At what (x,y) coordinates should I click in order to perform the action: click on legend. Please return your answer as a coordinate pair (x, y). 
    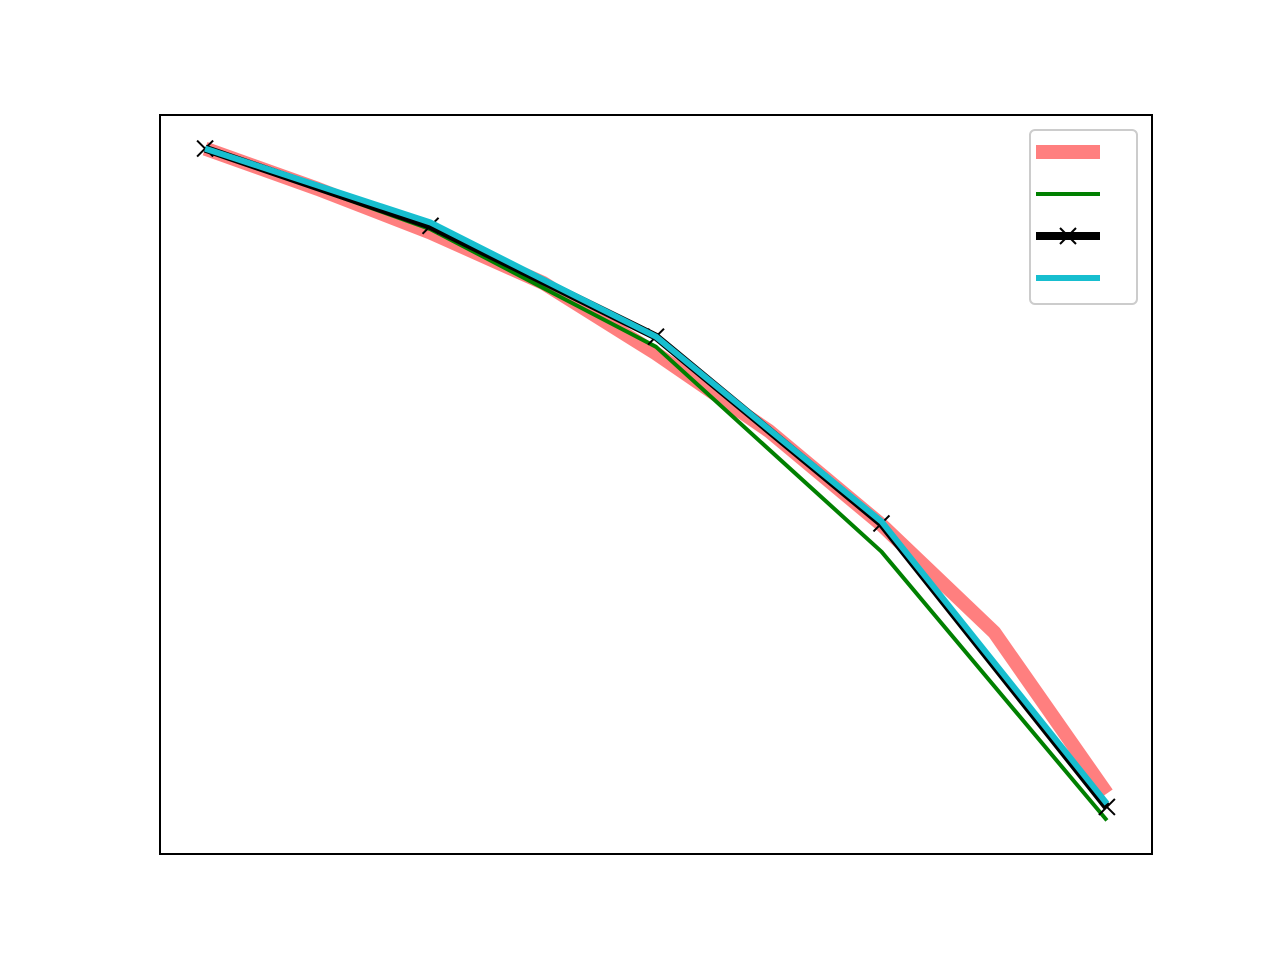
    Looking at the image, I should click on (1083, 217).